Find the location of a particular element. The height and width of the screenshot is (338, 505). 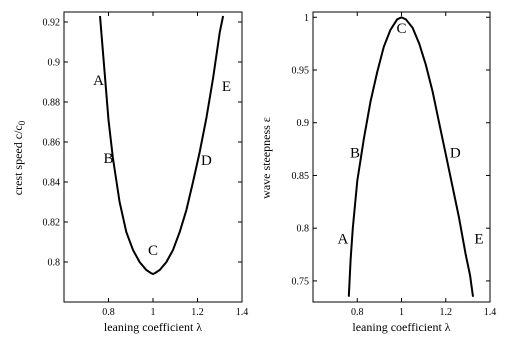

y-tick-label: 0.86 is located at coordinates (52, 143).